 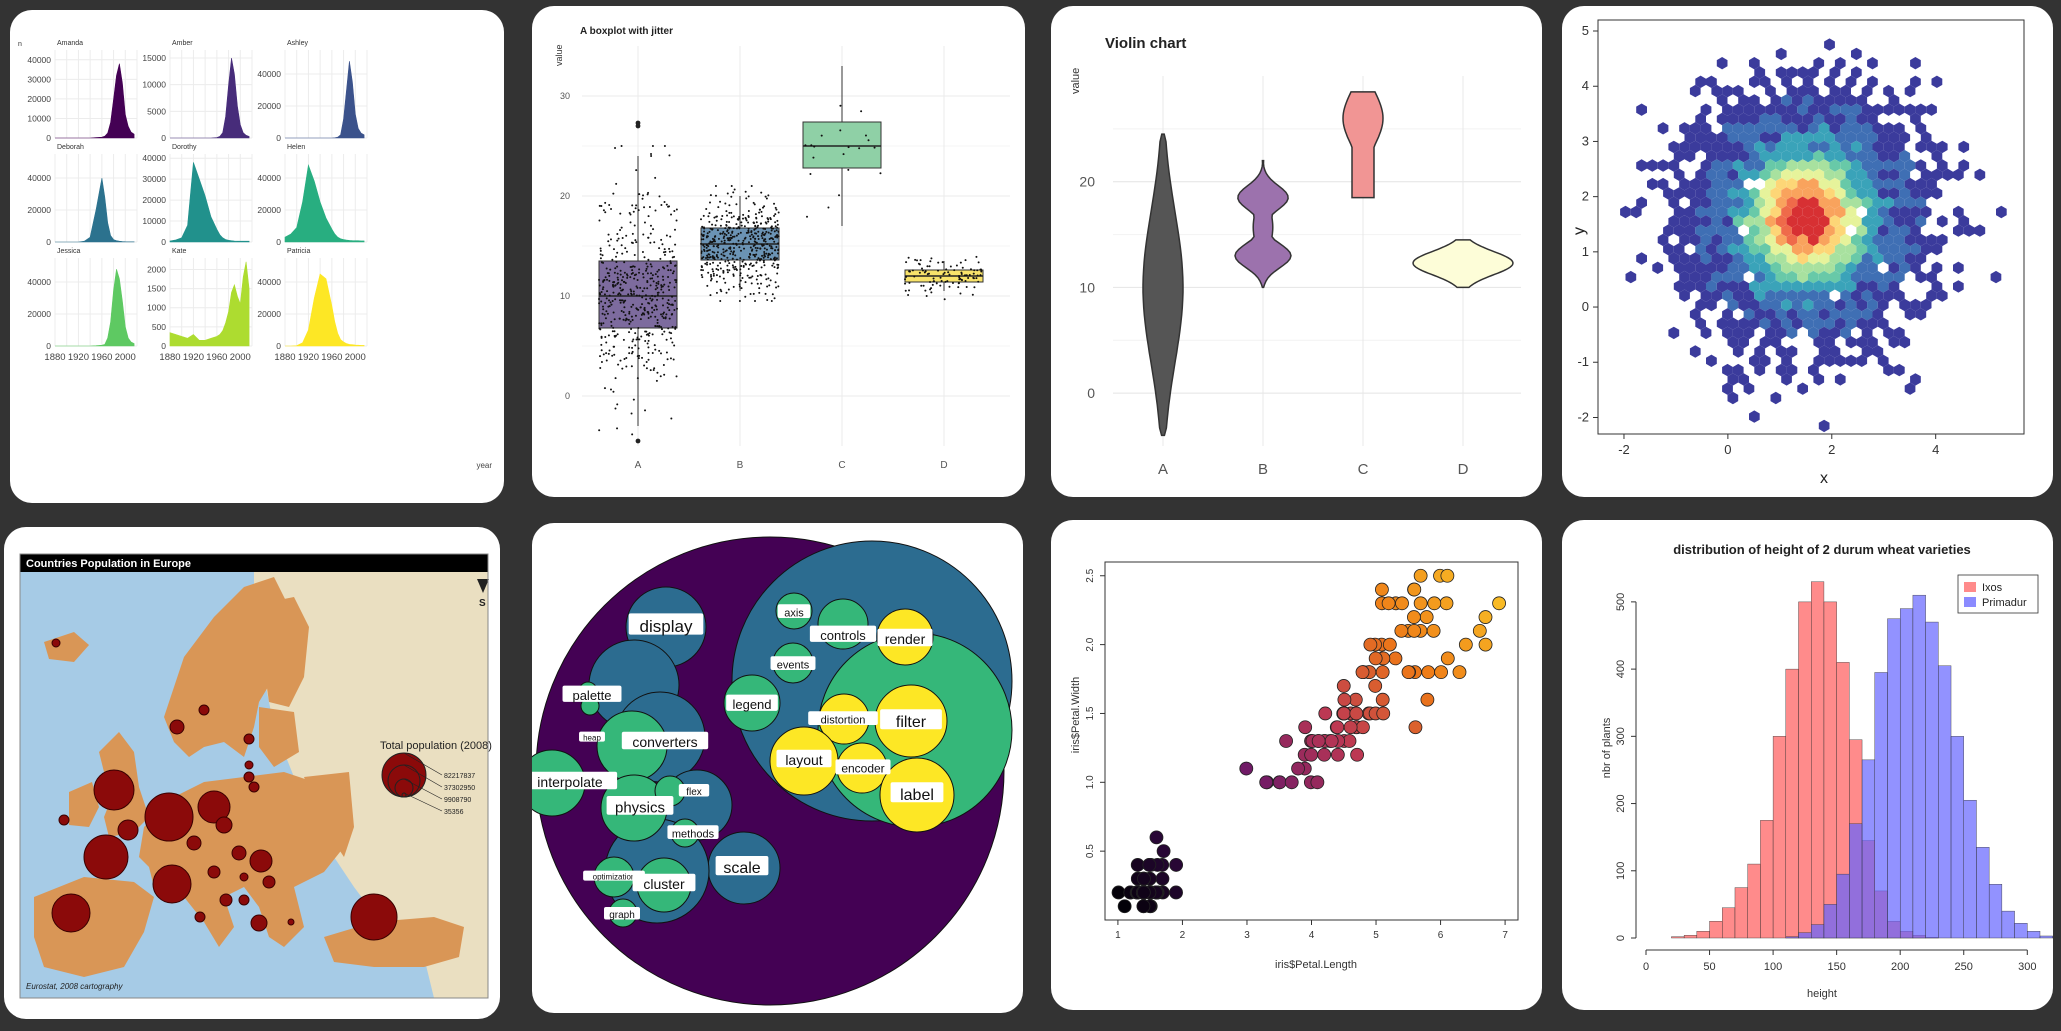 What do you see at coordinates (193, 357) in the screenshot?
I see `x-tick-label: 1920` at bounding box center [193, 357].